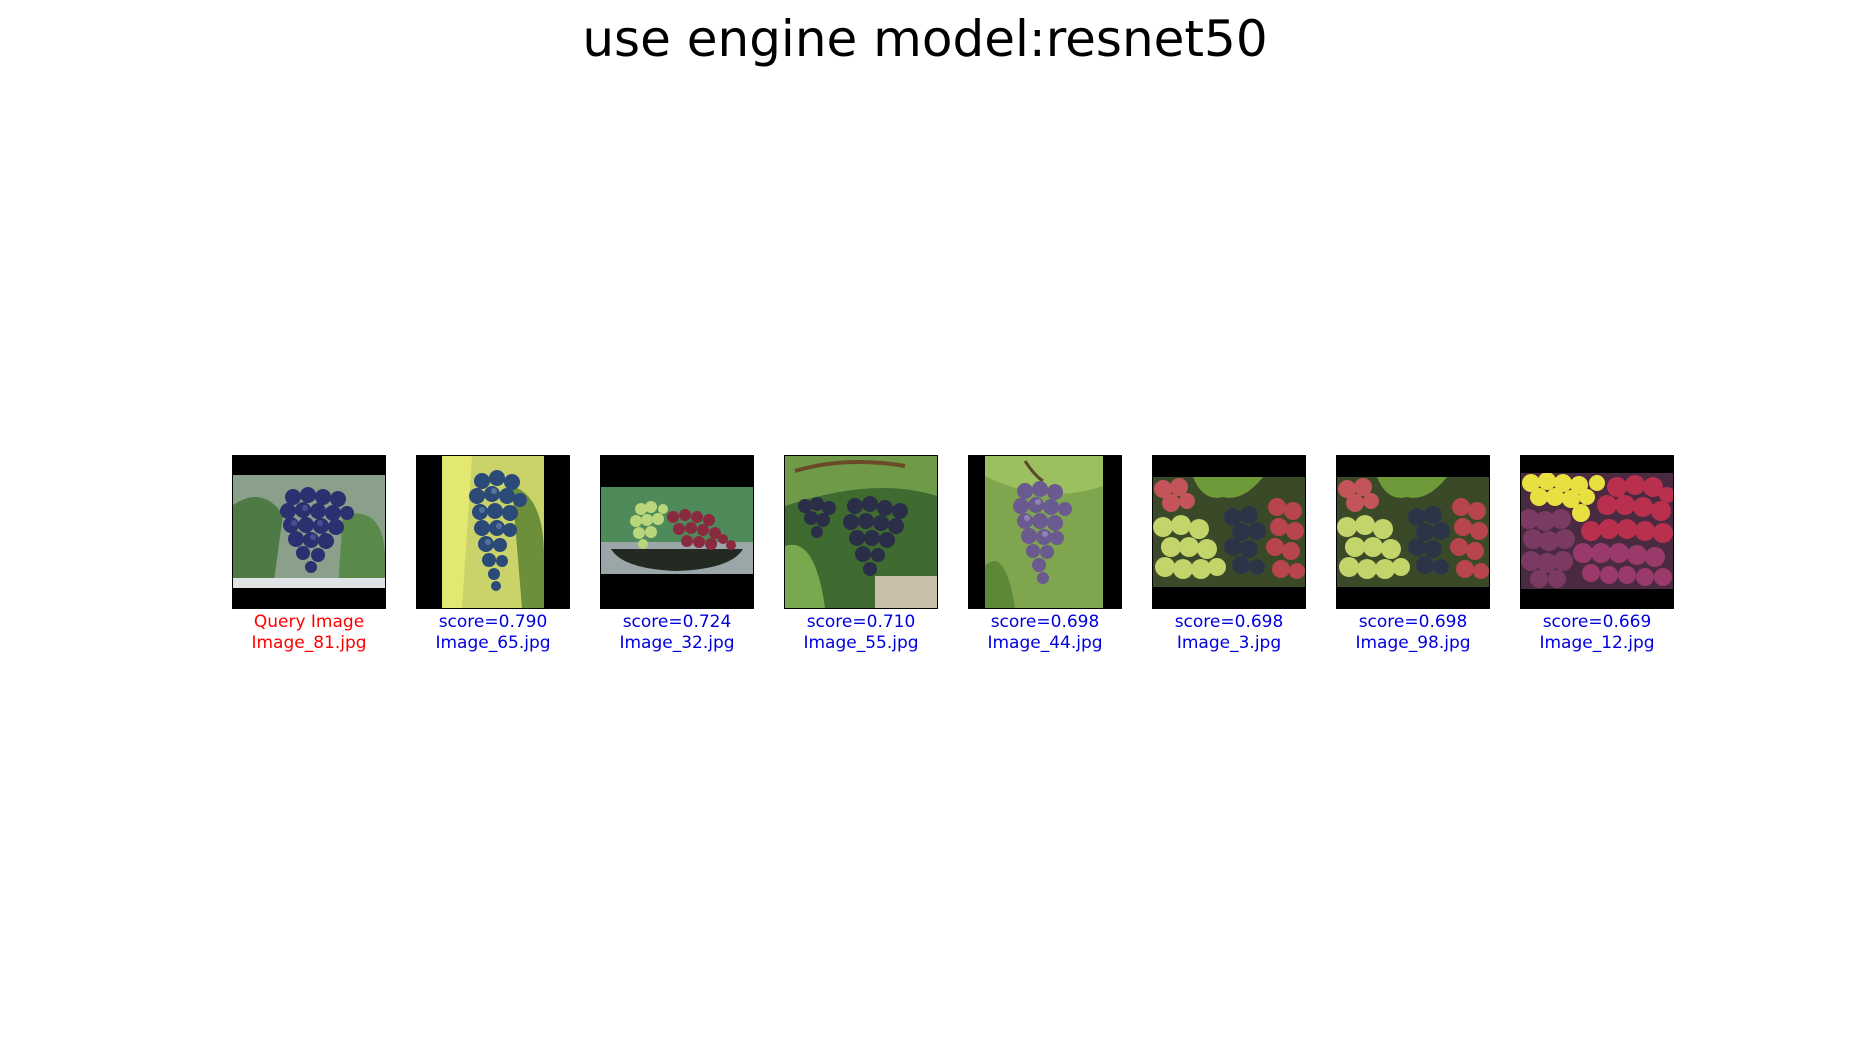 Image resolution: width=1850 pixels, height=1050 pixels. I want to click on figure-title: use engine model:resnet50, so click(925, 39).